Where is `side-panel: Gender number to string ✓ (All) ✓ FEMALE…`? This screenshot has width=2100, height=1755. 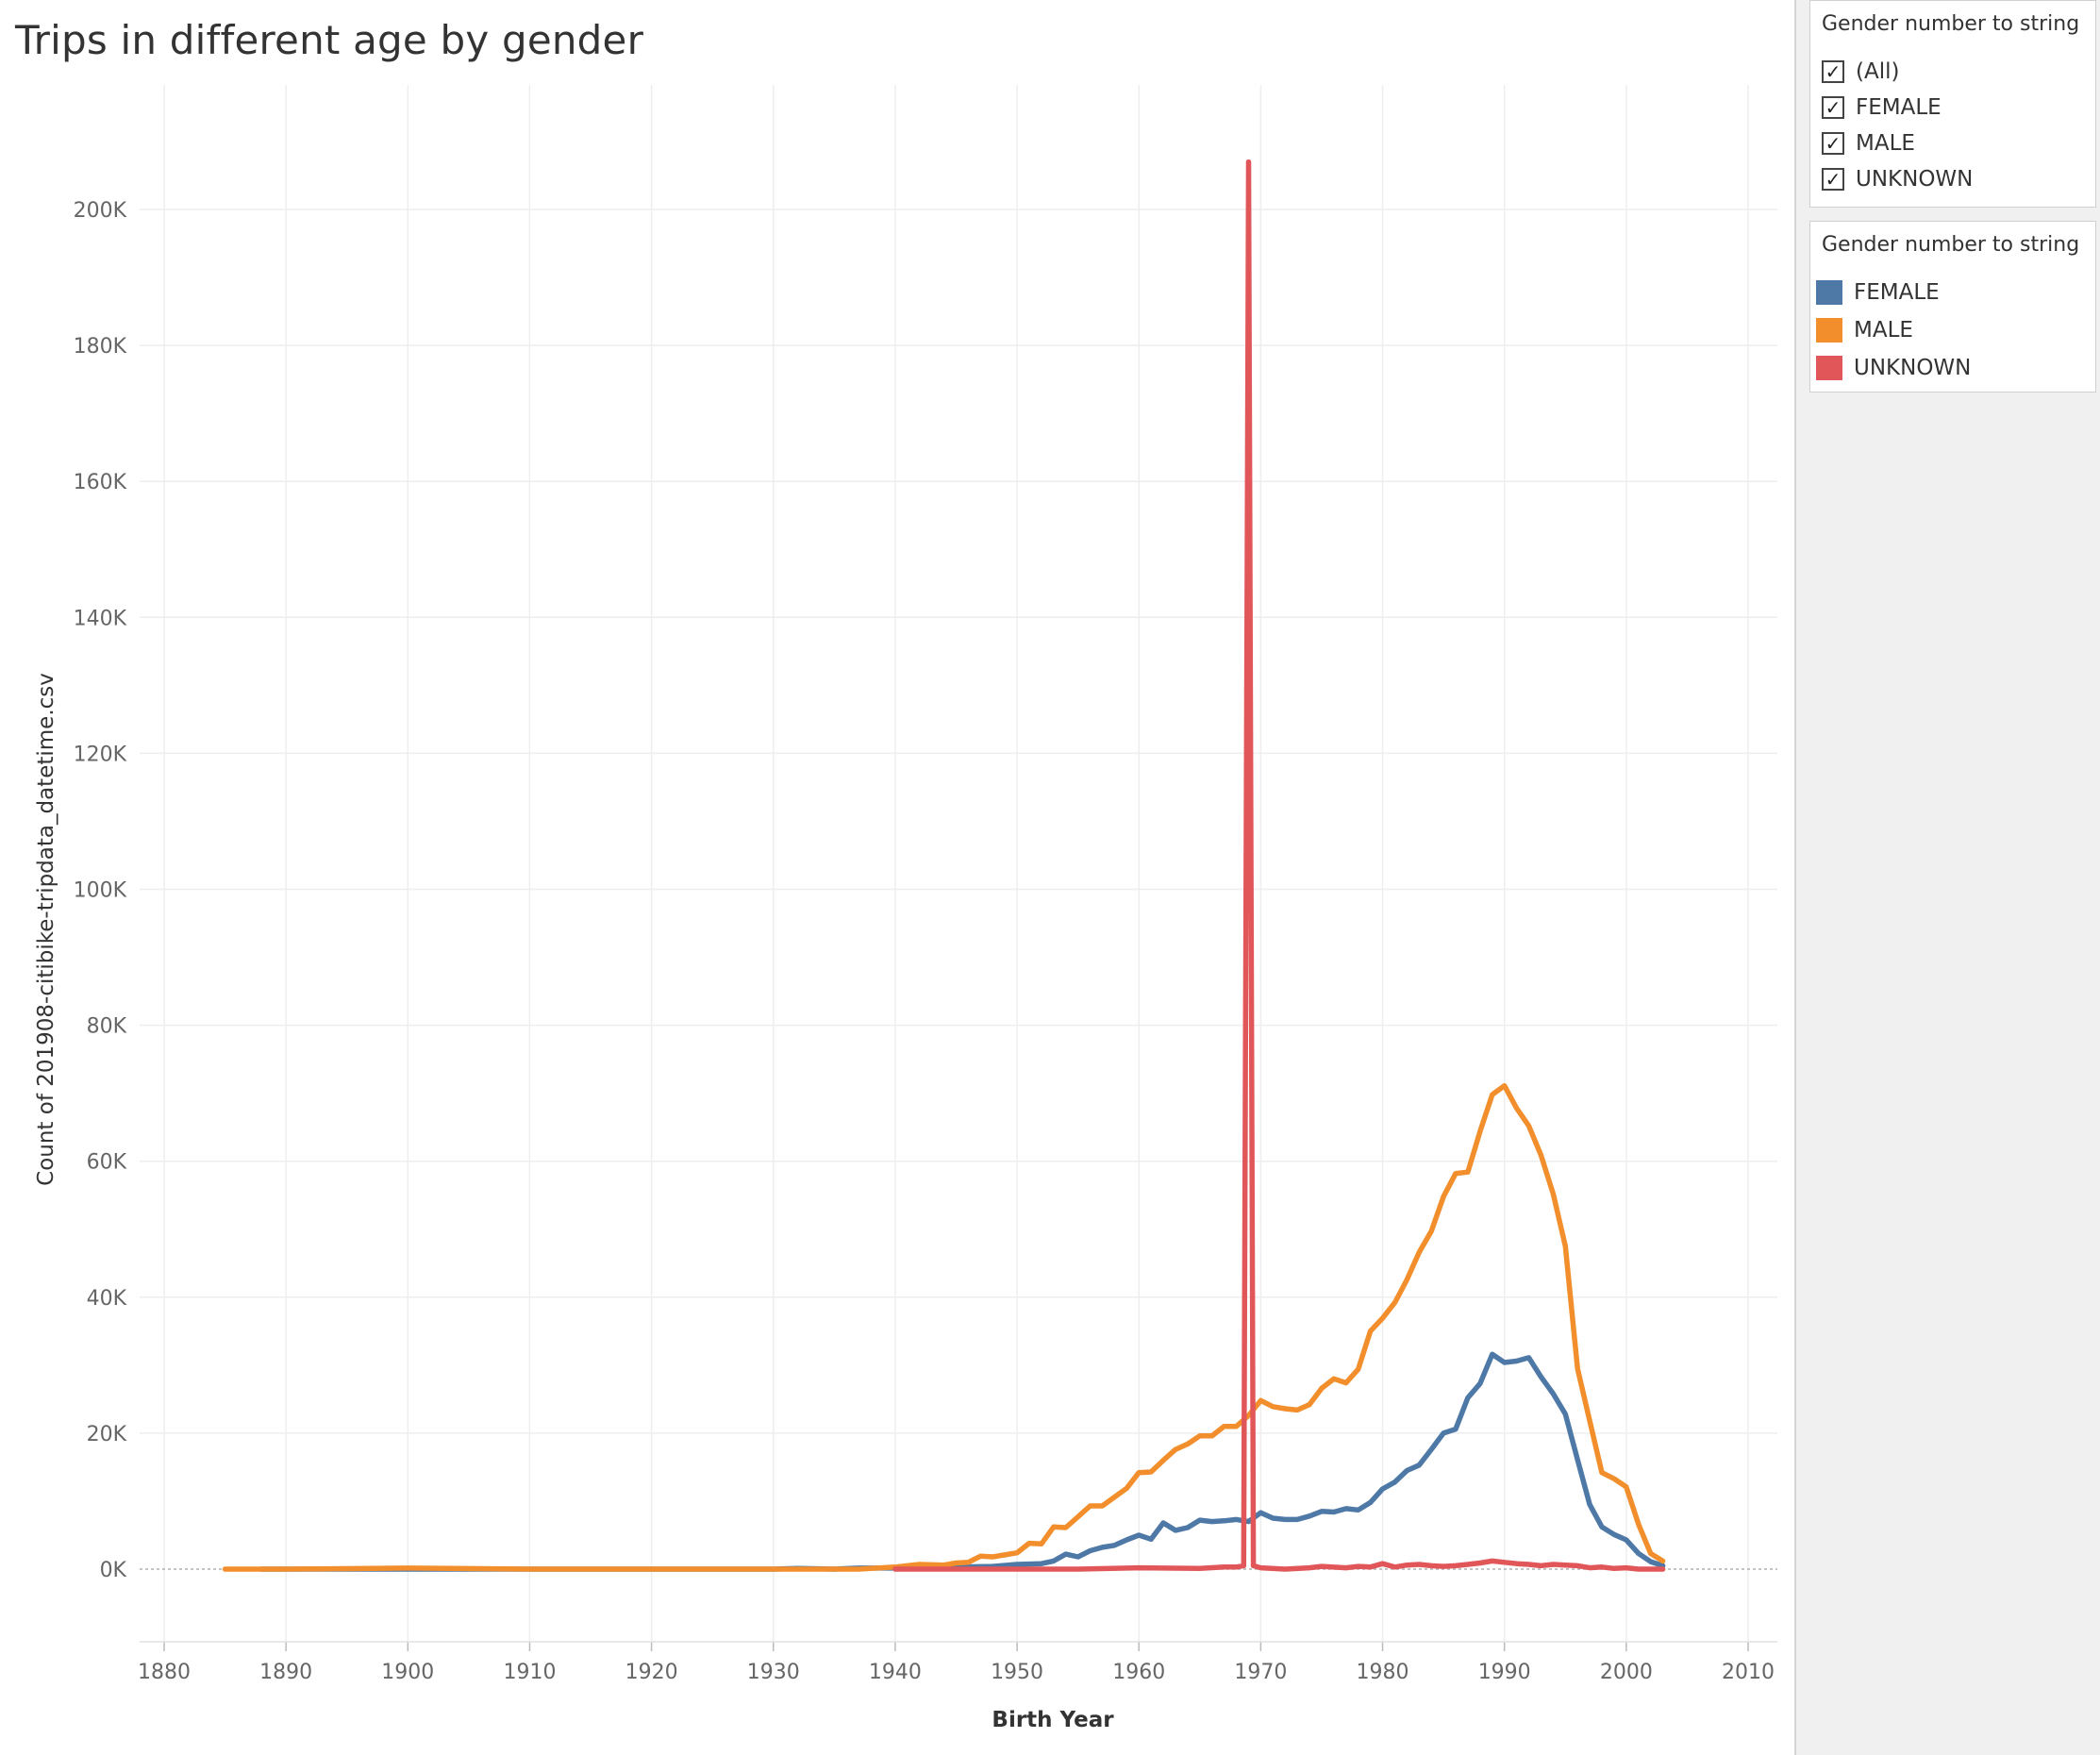
side-panel: Gender number to string ✓ (All) ✓ FEMALE… is located at coordinates (1947, 877).